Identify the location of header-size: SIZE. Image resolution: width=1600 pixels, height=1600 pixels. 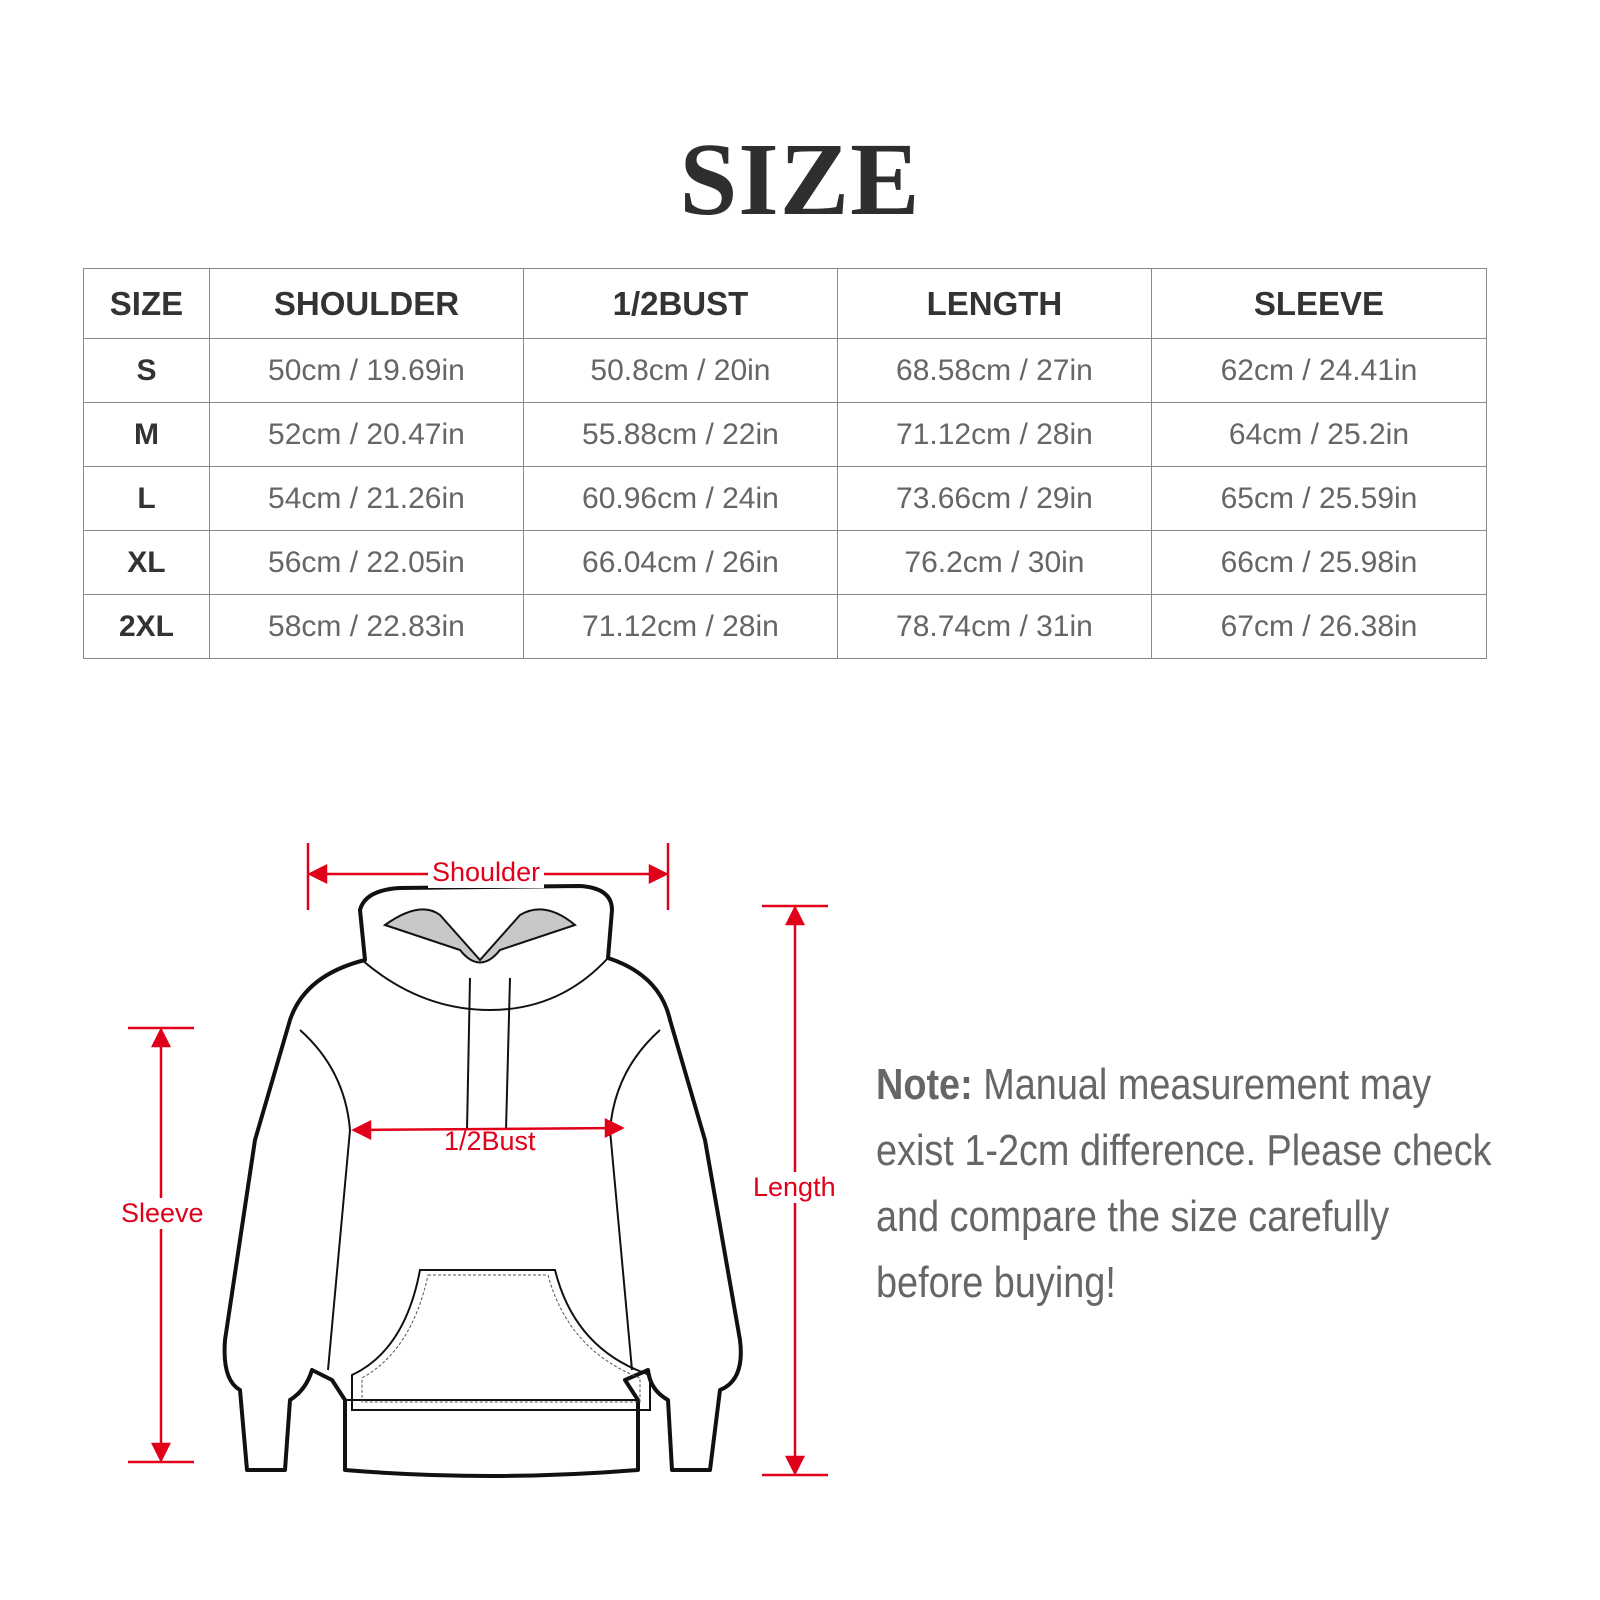
(146, 303).